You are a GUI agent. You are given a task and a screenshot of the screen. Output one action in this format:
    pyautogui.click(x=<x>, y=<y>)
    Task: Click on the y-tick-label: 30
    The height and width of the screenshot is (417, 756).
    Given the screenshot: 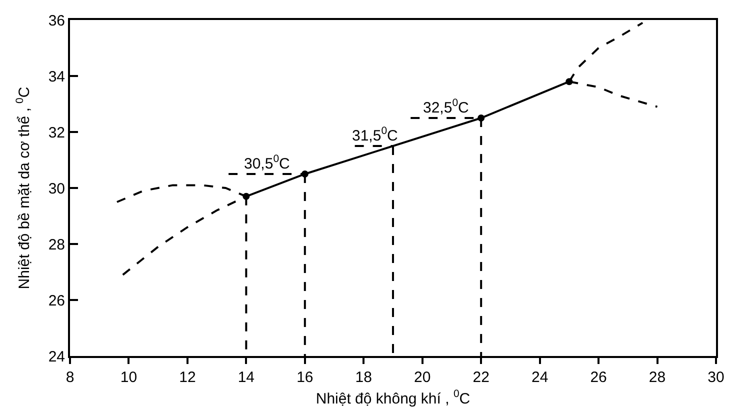 What is the action you would take?
    pyautogui.click(x=56, y=189)
    